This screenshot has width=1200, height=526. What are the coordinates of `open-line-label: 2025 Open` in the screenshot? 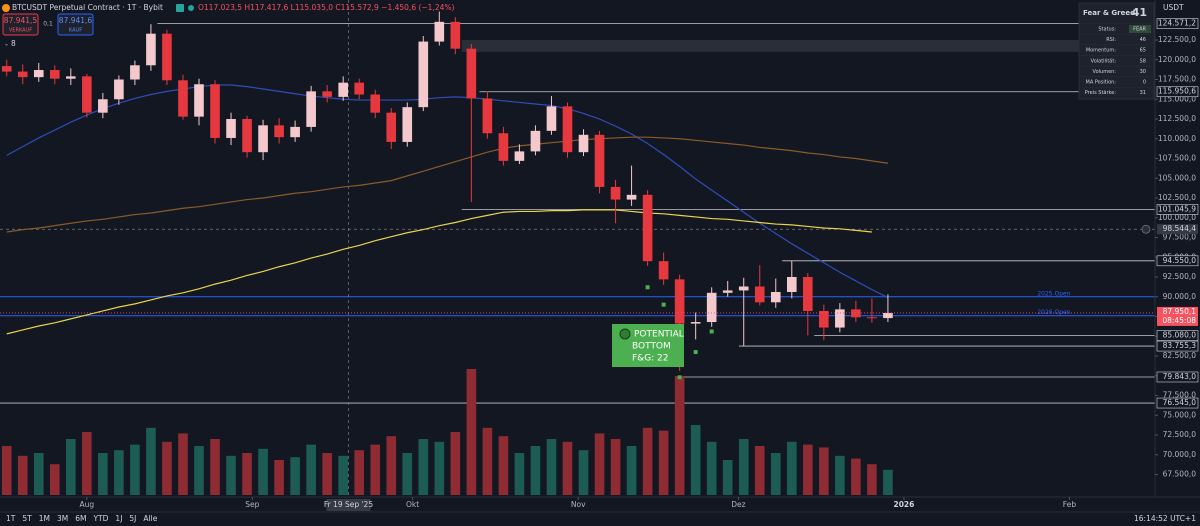 It's located at (1053, 293).